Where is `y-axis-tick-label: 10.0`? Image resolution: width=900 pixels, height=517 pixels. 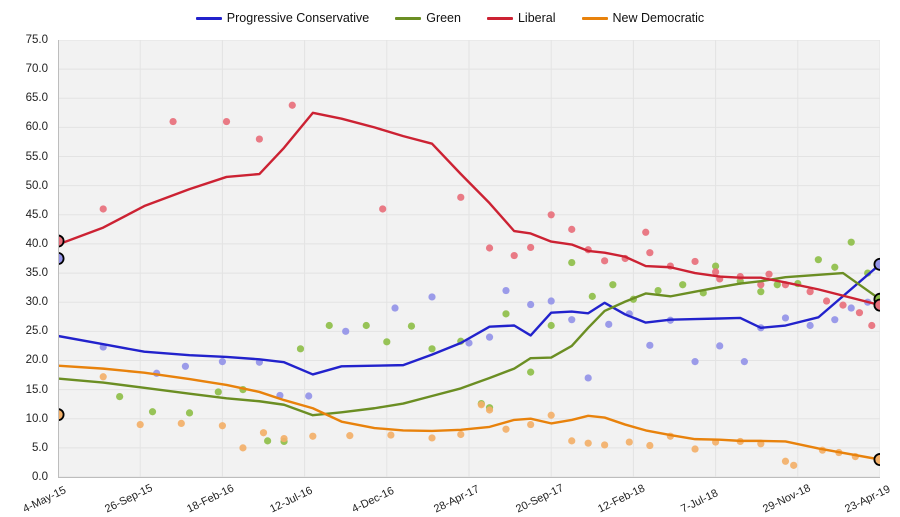
y-axis-tick-label: 10.0 is located at coordinates (36, 418).